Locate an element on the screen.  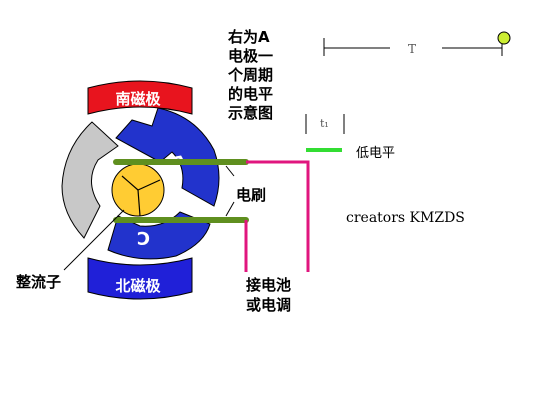
period-end-dot is located at coordinates (504, 38).